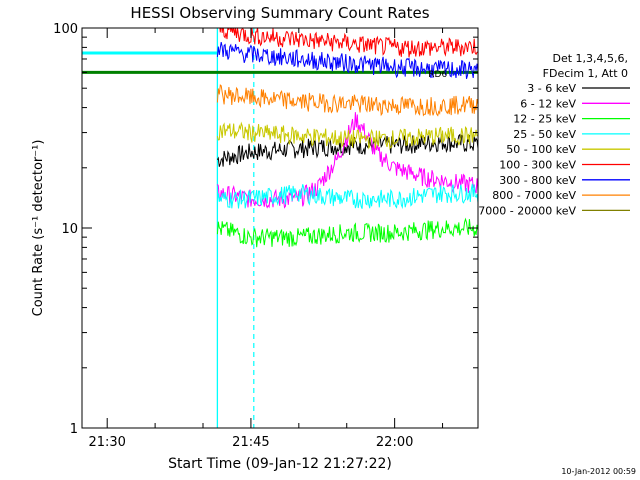 The height and width of the screenshot is (480, 640). Describe the element at coordinates (541, 149) in the screenshot. I see `legend-label-50-100-kev: 50 - 100 keV` at that location.